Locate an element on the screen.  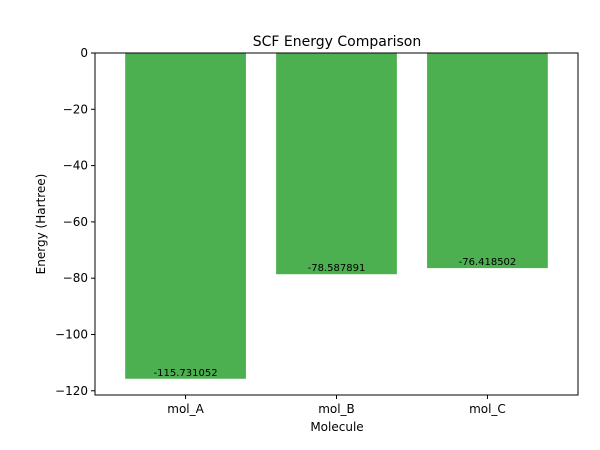
x-axis: mol_A mol_B mol_C is located at coordinates (336, 405).